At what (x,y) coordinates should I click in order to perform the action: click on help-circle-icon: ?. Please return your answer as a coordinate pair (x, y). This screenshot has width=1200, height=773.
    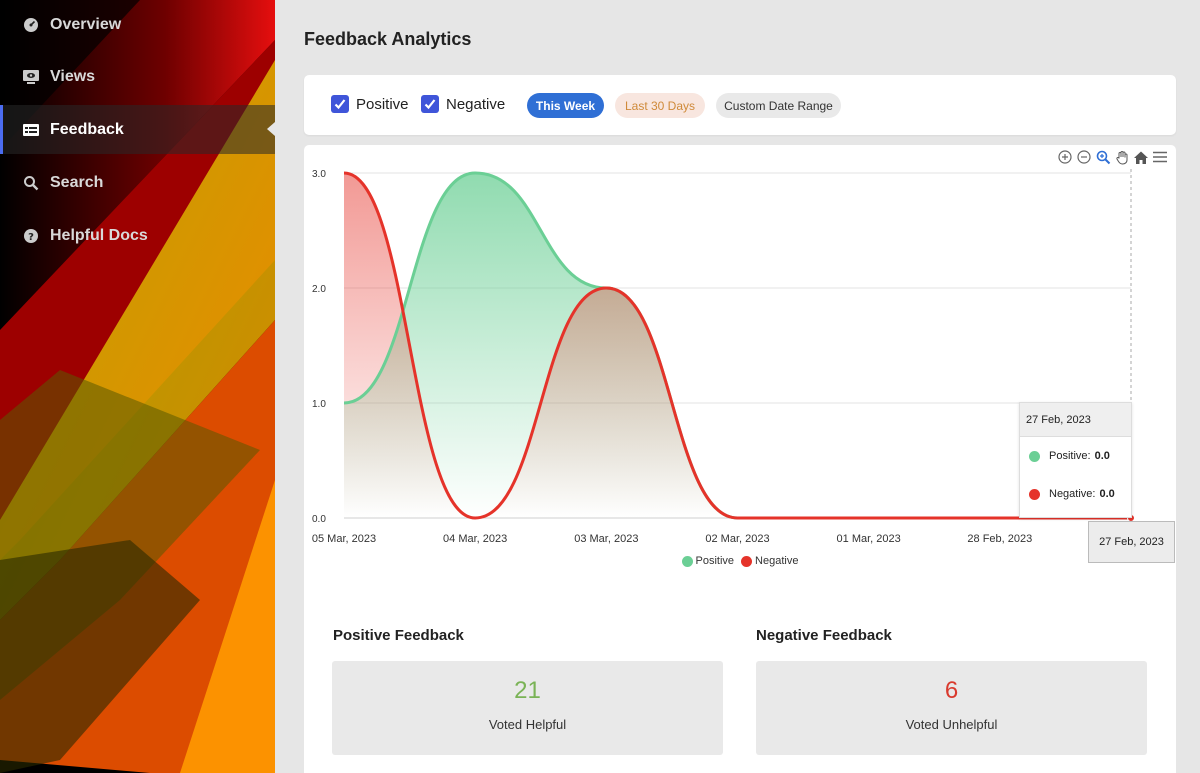
    Looking at the image, I should click on (31, 236).